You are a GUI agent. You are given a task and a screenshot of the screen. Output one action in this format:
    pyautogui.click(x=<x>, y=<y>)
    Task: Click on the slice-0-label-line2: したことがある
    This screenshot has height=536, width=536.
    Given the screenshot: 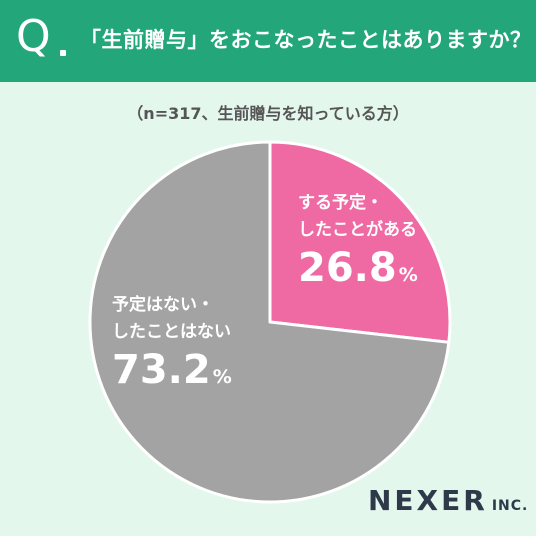 What is the action you would take?
    pyautogui.click(x=357, y=230)
    